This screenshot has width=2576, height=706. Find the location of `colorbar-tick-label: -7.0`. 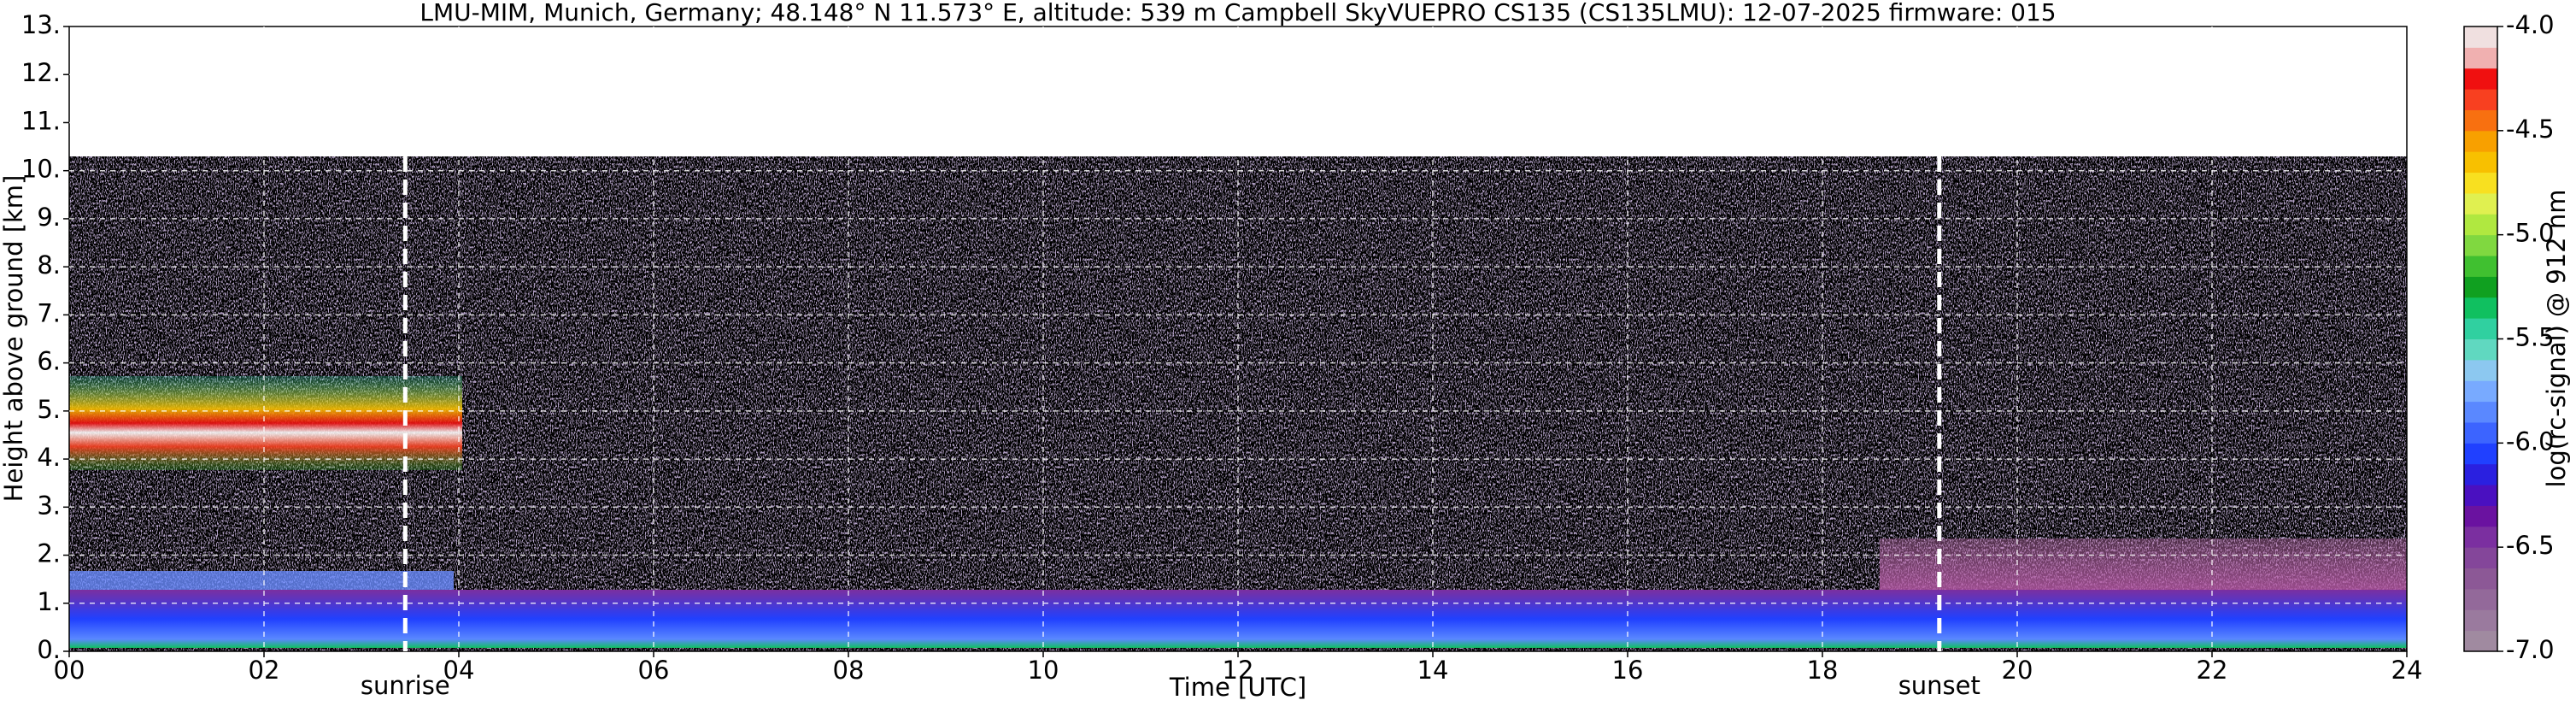

colorbar-tick-label: -7.0 is located at coordinates (2530, 649).